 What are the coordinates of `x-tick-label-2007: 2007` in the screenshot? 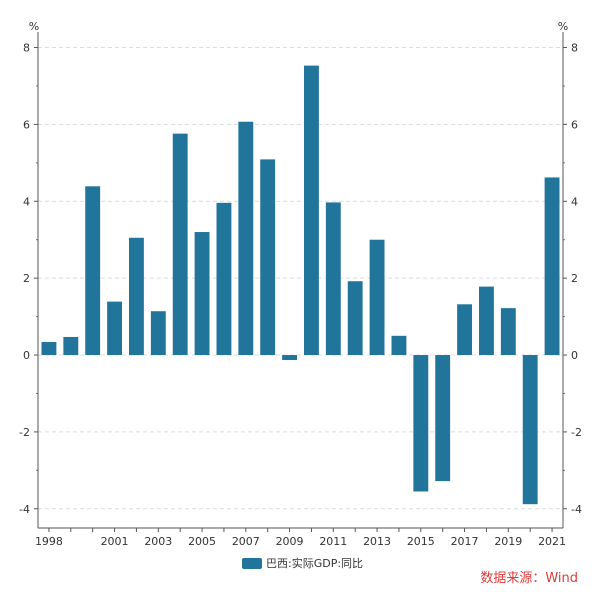 It's located at (246, 541).